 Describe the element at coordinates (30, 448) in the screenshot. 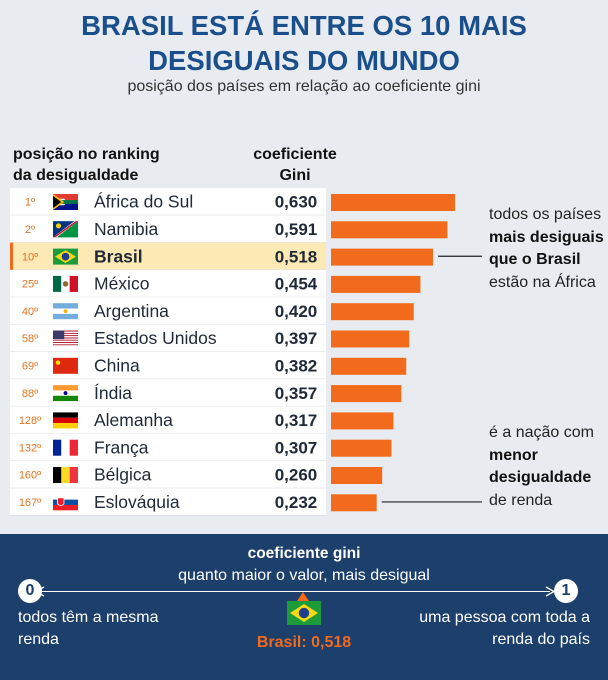

I see `rank-label: 132º` at that location.